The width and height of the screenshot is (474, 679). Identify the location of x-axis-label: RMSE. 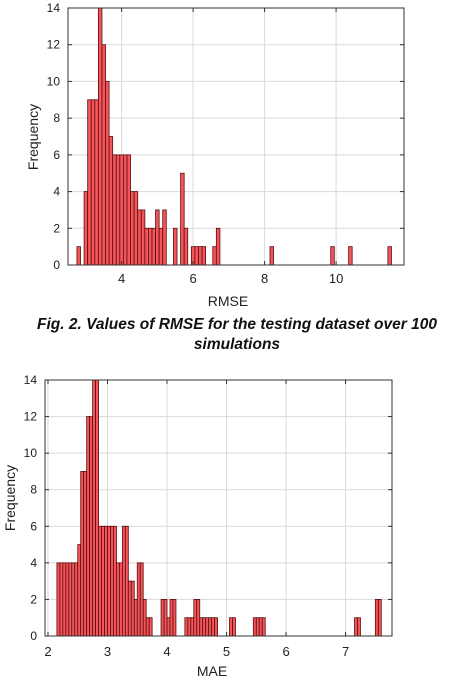
(228, 301).